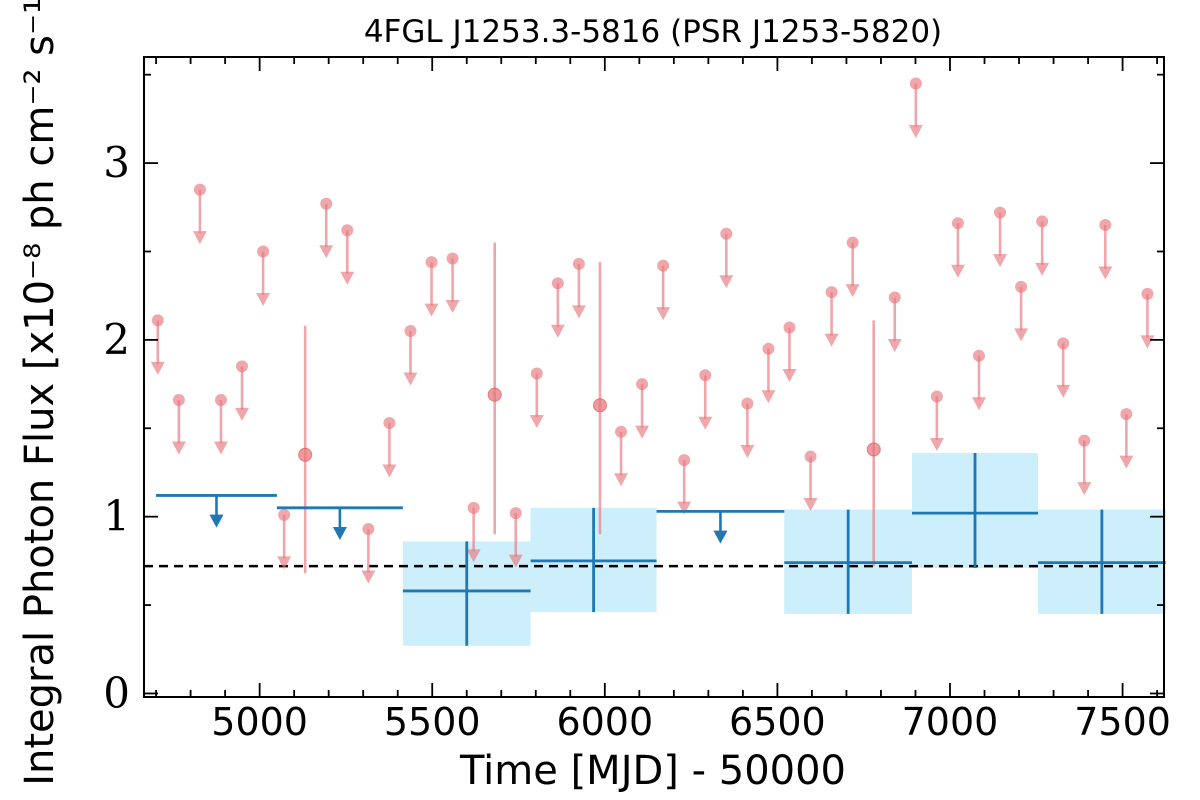  I want to click on y-tick-label: 2, so click(116, 339).